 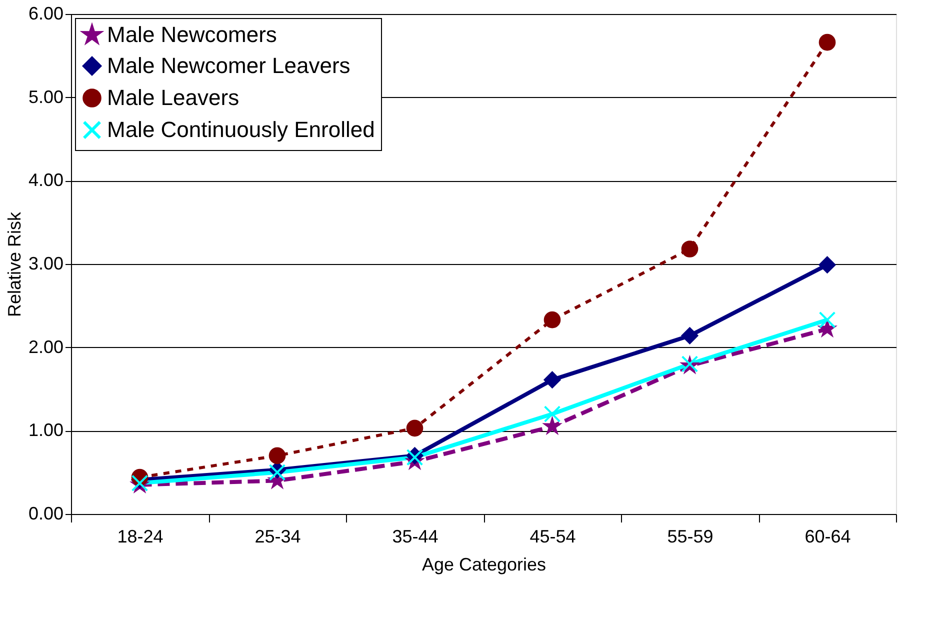 What do you see at coordinates (553, 536) in the screenshot?
I see `x-tick-label: 45-54` at bounding box center [553, 536].